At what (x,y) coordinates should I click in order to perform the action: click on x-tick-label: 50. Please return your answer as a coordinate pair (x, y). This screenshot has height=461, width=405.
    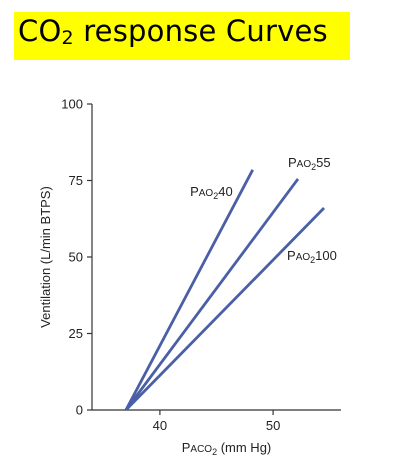
    Looking at the image, I should click on (273, 425).